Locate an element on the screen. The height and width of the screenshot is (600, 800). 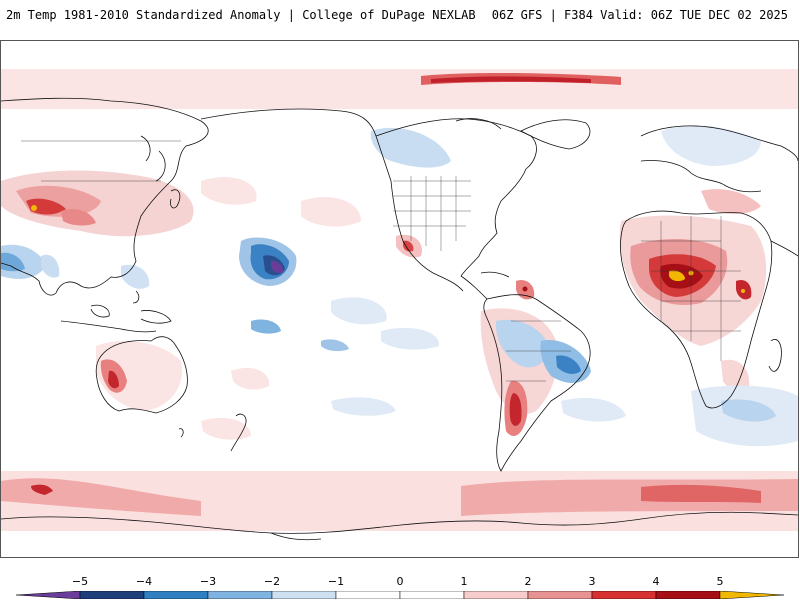
colorbar-tick-label: 4 is located at coordinates (656, 581).